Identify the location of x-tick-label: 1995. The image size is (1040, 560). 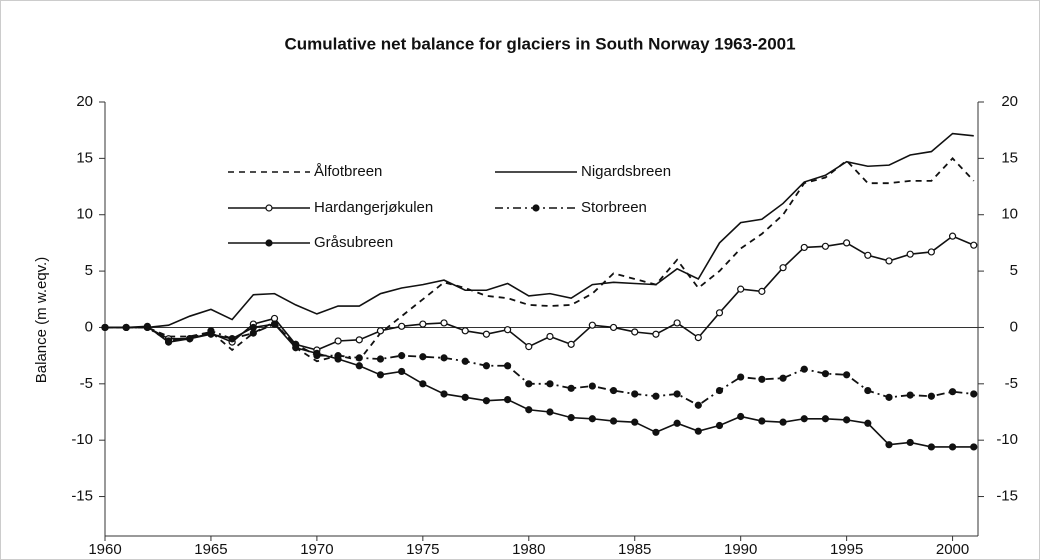
(846, 549).